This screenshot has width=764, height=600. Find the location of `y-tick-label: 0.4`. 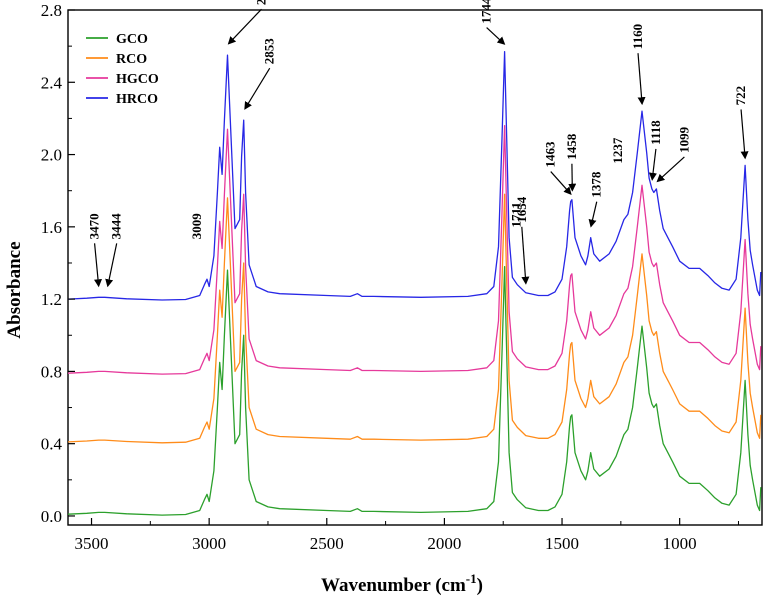

y-tick-label: 0.4 is located at coordinates (52, 444).